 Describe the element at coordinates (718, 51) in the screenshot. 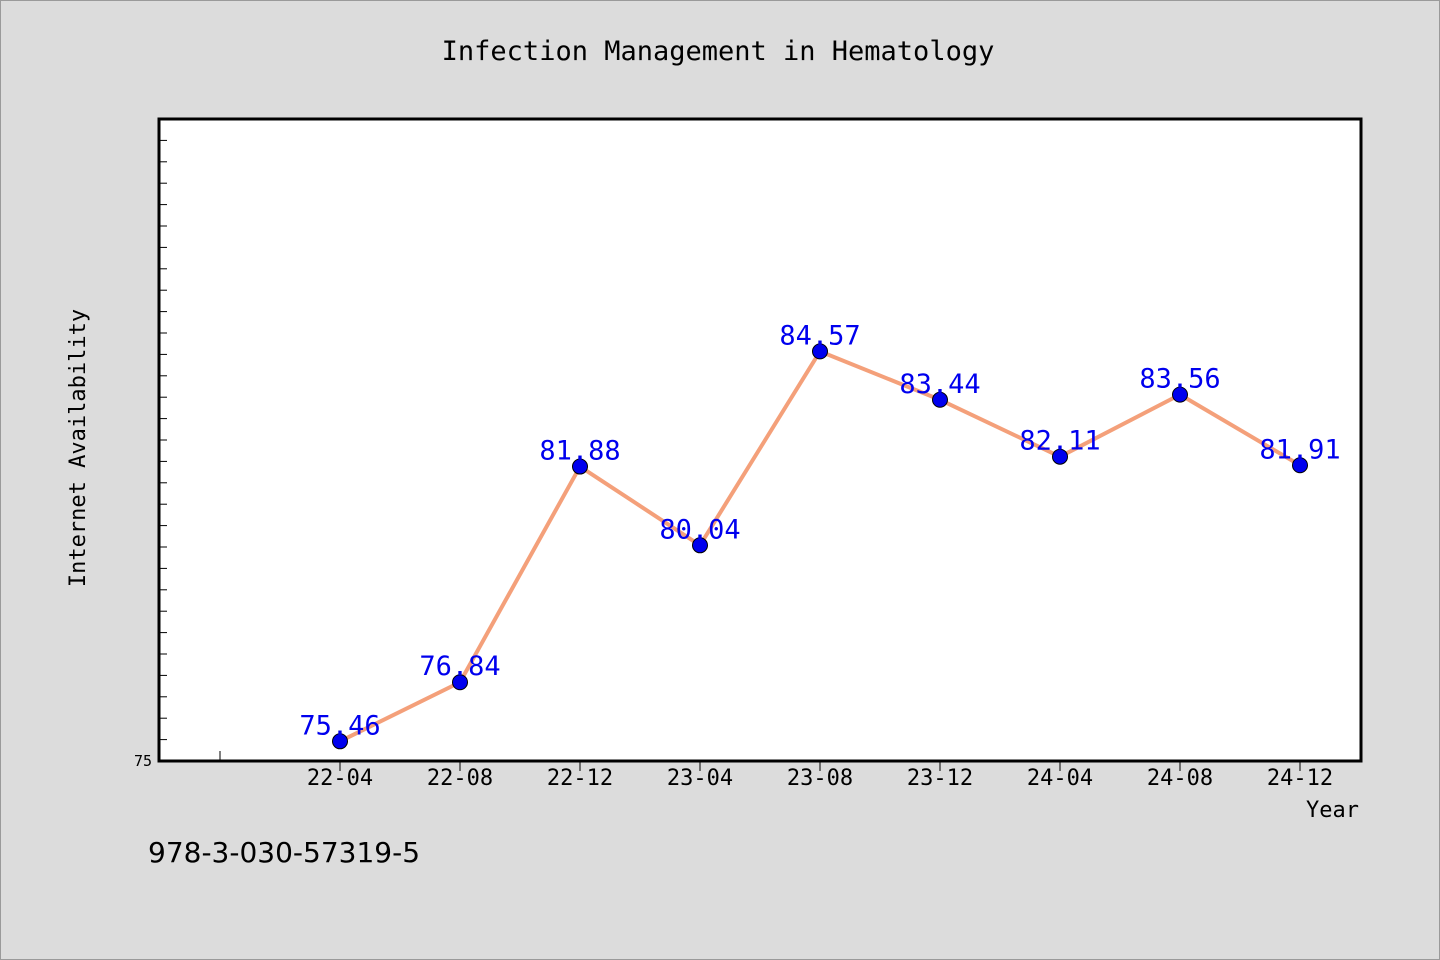

I see `chart-title: Infection Management in Hematology` at that location.